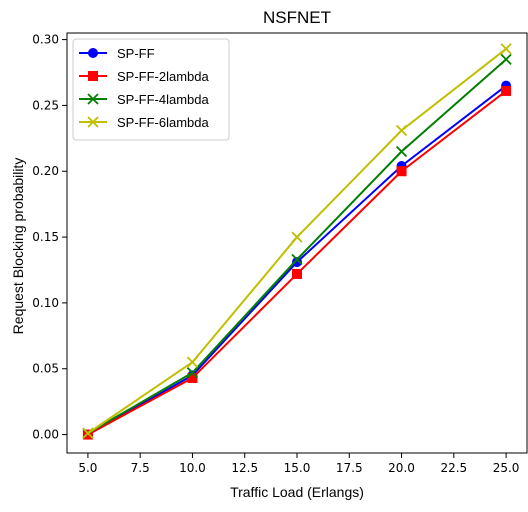 This screenshot has width=528, height=512. Describe the element at coordinates (349, 468) in the screenshot. I see `x-tick-label-5: 17.5` at that location.